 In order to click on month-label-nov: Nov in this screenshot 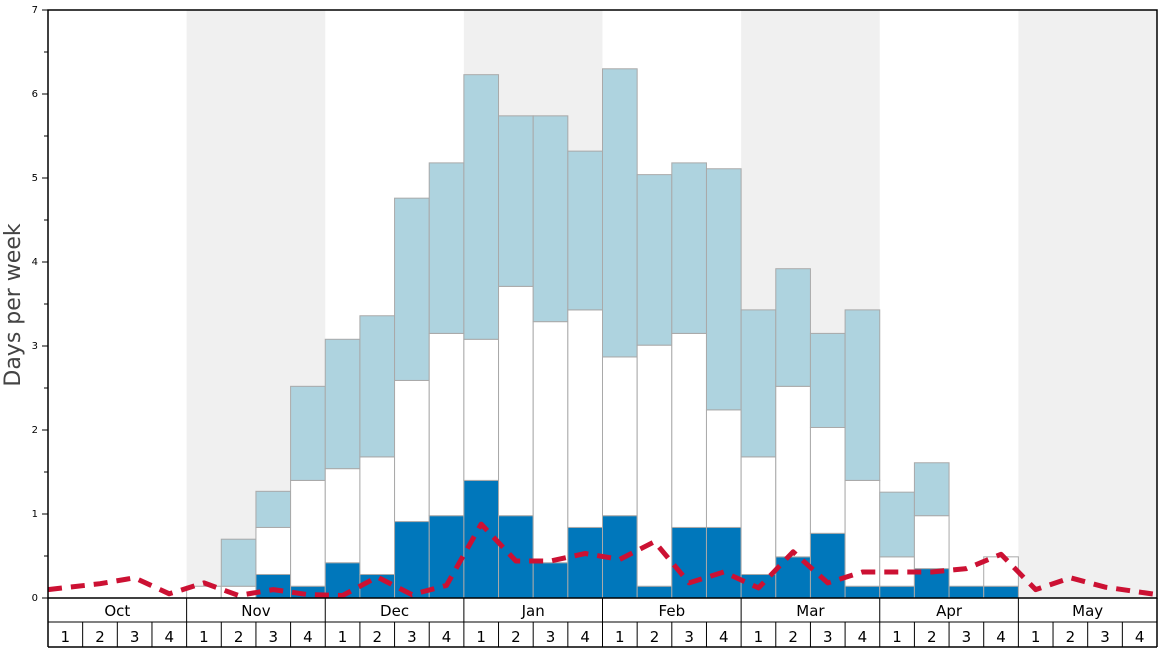, I will do `click(255, 611)`.